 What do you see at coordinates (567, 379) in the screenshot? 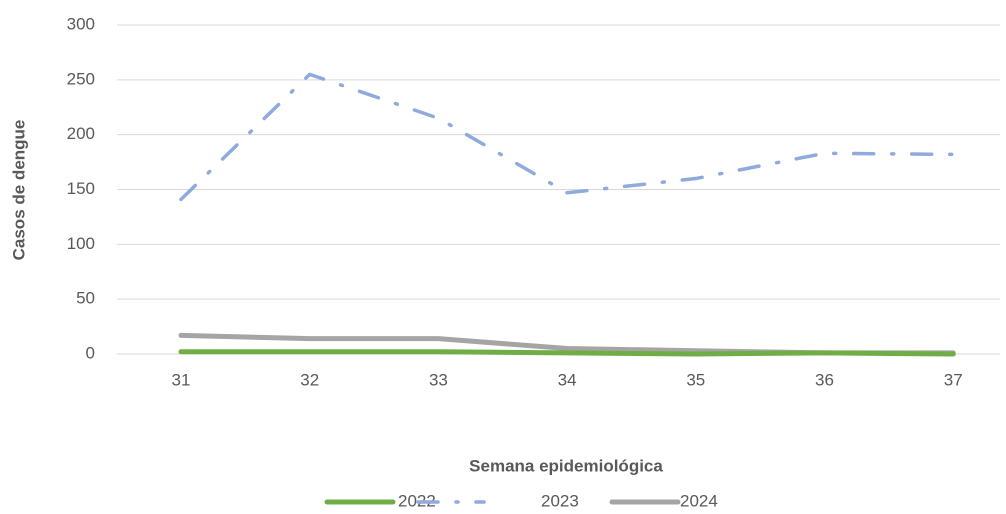
I see `x-tick-label: 34` at bounding box center [567, 379].